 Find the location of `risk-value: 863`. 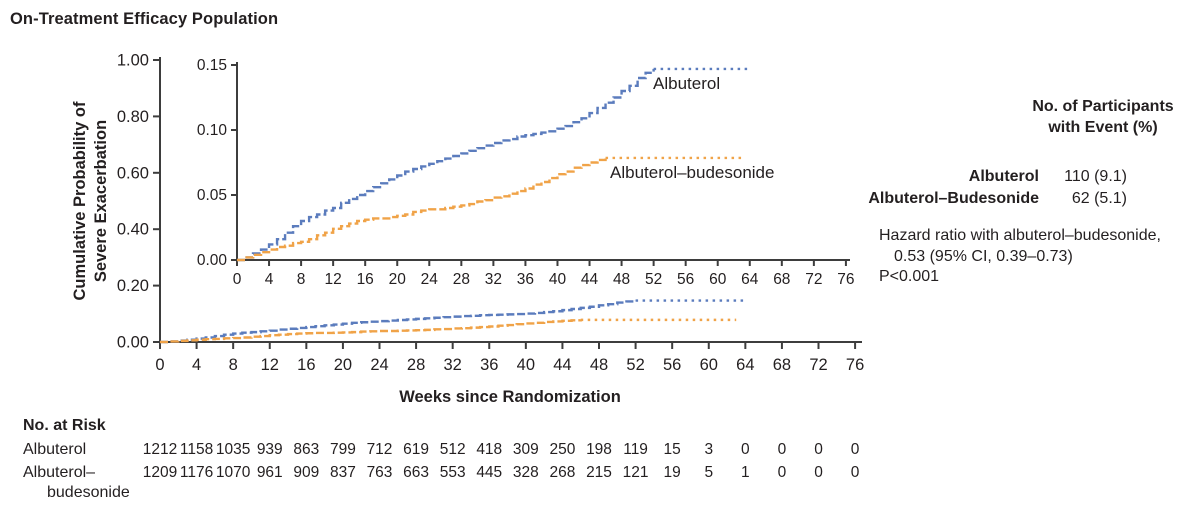

risk-value: 863 is located at coordinates (306, 449).